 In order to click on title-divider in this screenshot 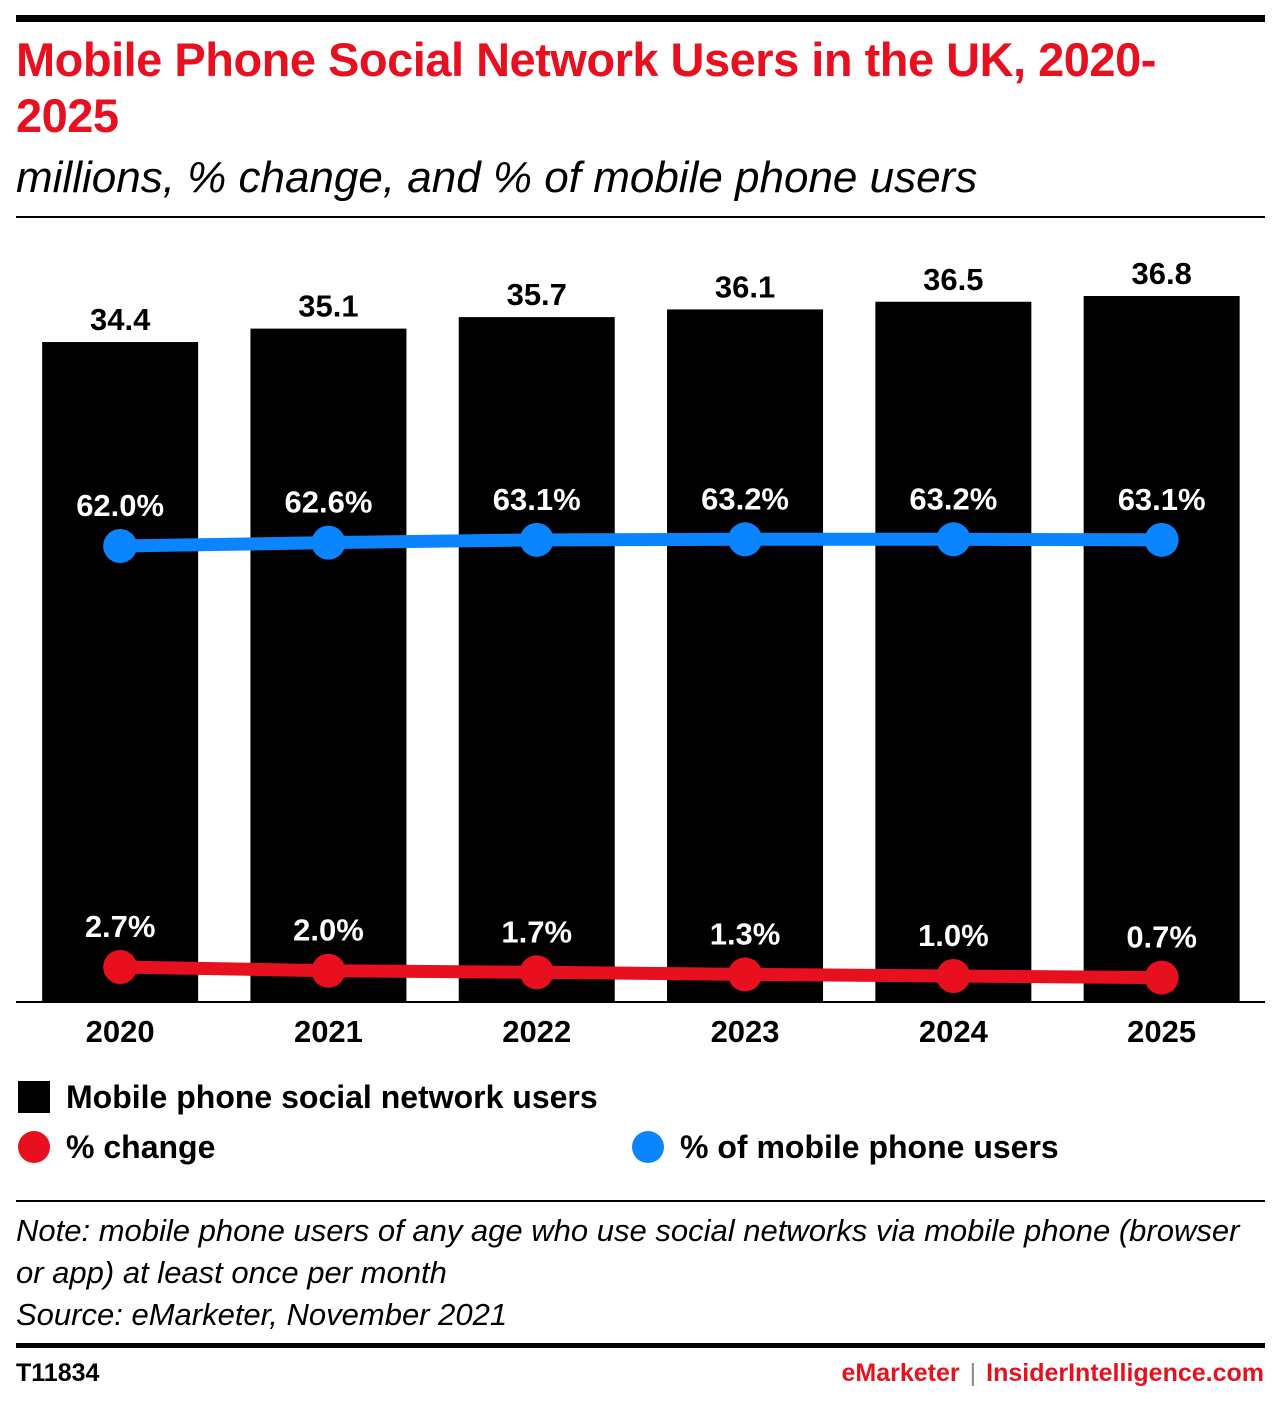, I will do `click(640, 217)`.